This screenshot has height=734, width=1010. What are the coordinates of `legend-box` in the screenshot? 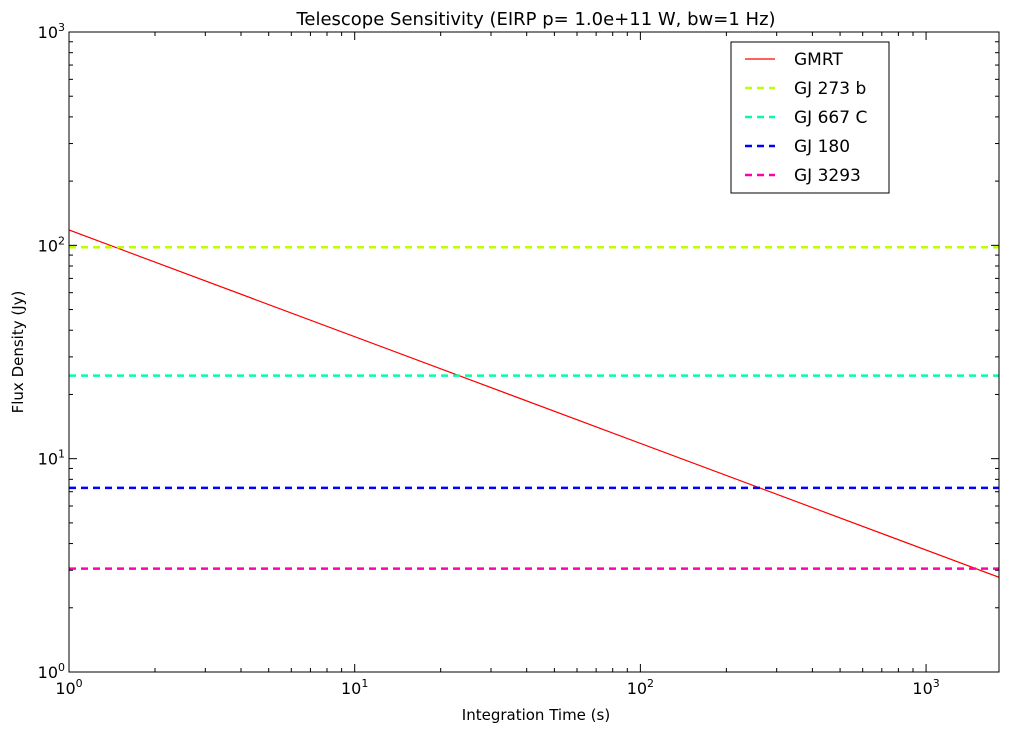 It's located at (810, 117).